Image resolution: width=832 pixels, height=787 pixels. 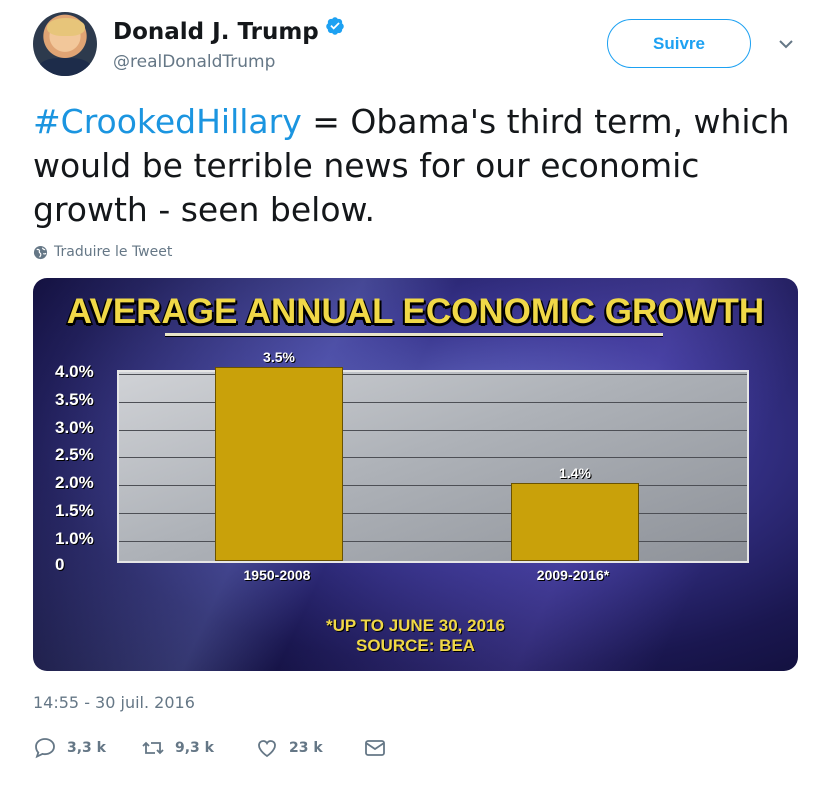 I want to click on chart-source: SOURCE: BEA, so click(x=415, y=645).